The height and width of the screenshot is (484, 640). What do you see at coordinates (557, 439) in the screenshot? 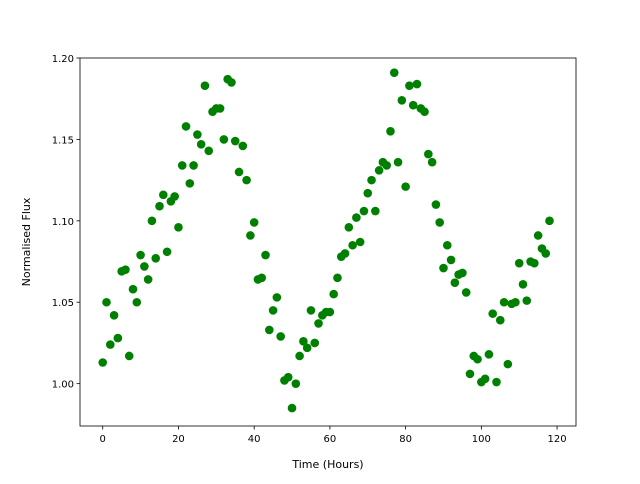
I see `x-tick-label: 120` at bounding box center [557, 439].